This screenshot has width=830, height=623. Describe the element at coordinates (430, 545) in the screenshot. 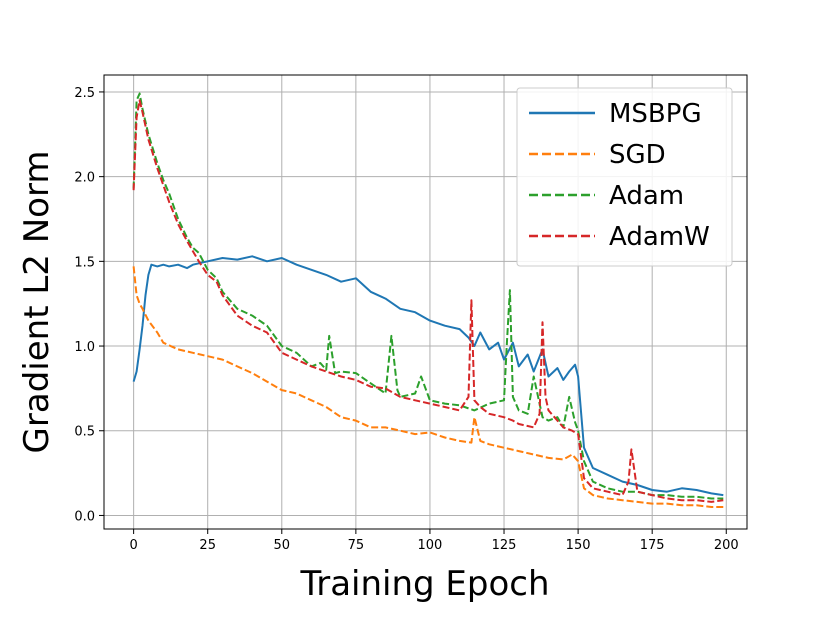

I see `x-tick-label: 100` at that location.